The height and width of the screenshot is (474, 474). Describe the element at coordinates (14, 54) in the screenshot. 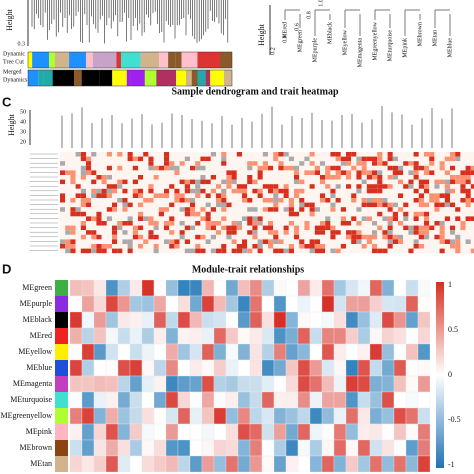

I see `track-label: Dynamic` at that location.